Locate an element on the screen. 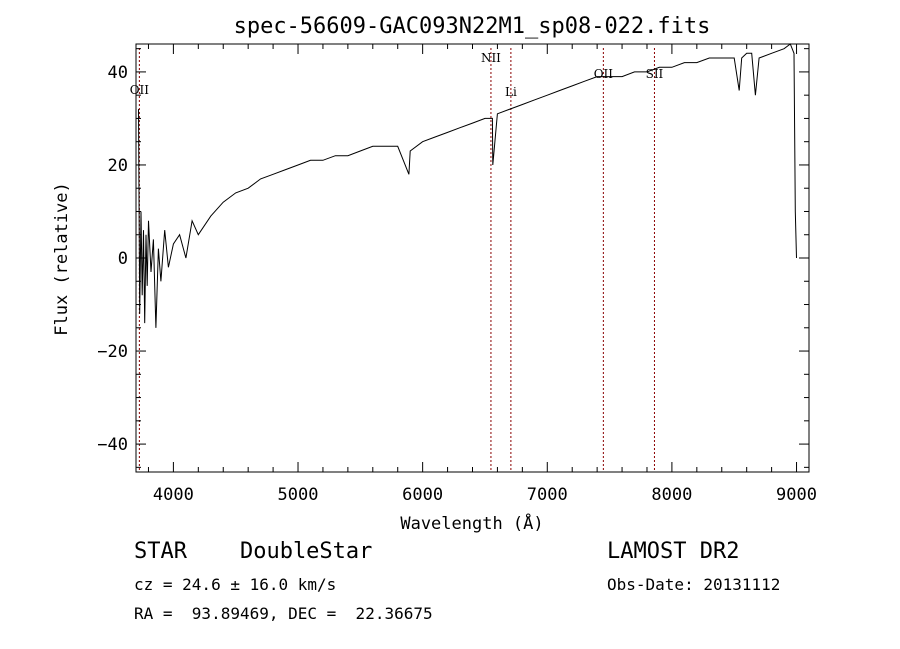  y-tick-label: −40 is located at coordinates (112, 445).